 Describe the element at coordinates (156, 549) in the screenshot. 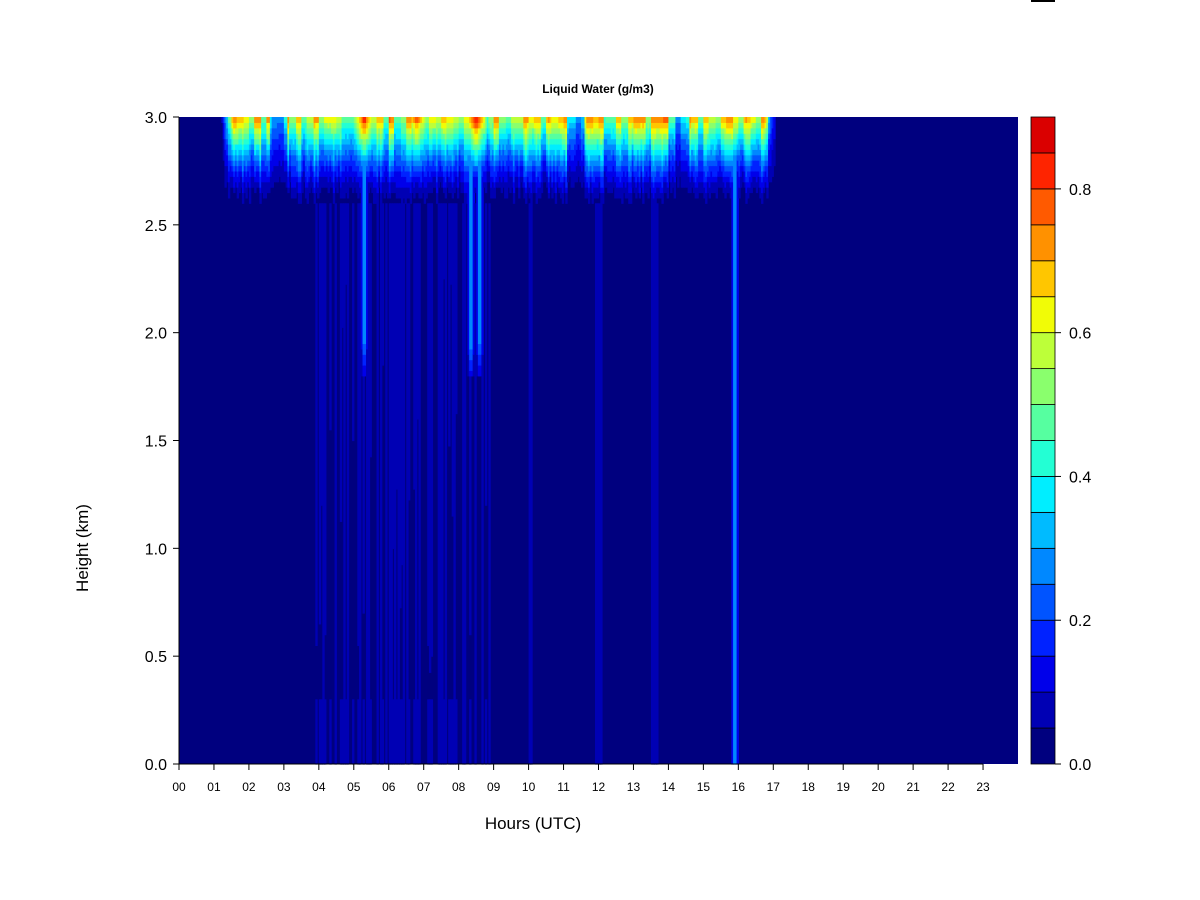

I see `y-tick-label: 1.0` at that location.